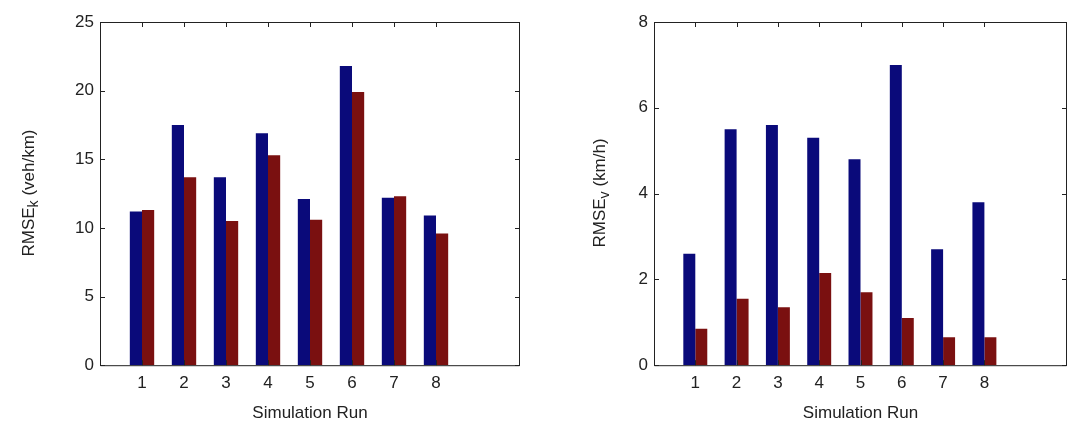 This screenshot has width=1067, height=432. Describe the element at coordinates (643, 193) in the screenshot. I see `y-tick-label: 4` at that location.